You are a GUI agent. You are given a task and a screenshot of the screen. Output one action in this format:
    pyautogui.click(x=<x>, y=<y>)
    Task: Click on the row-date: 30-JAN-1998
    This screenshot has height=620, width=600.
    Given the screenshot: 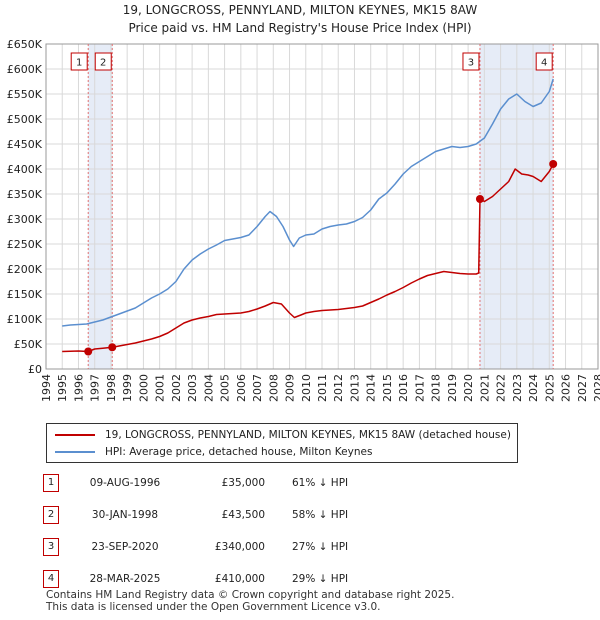 What is the action you would take?
    pyautogui.click(x=125, y=515)
    